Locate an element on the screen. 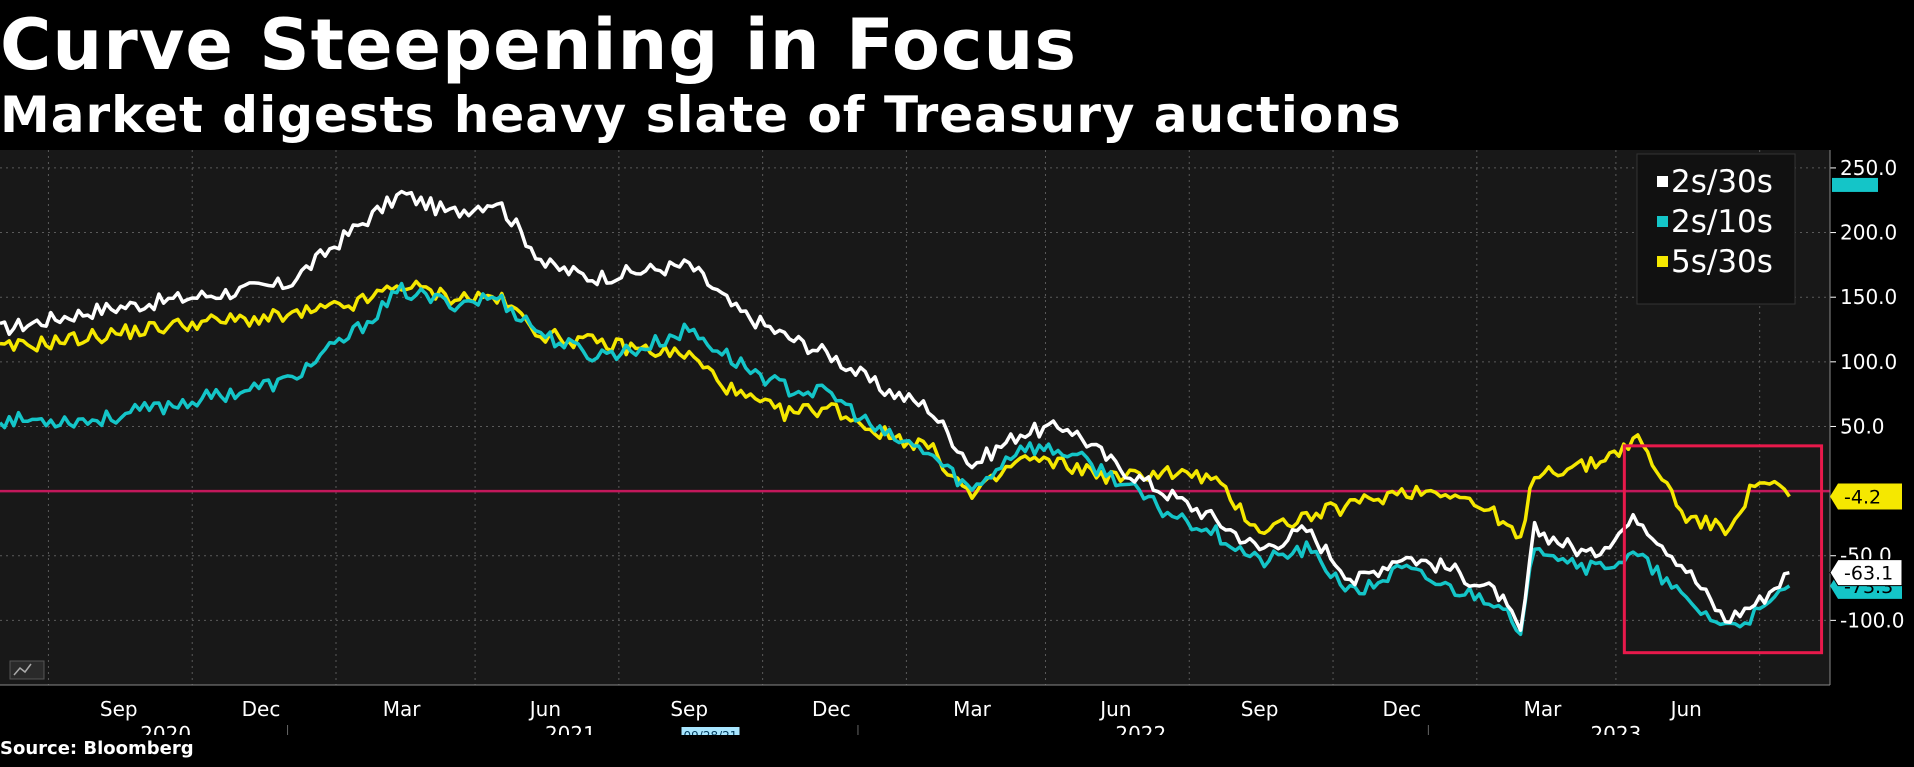 This screenshot has height=767, width=1914. highlight-box is located at coordinates (1723, 549).